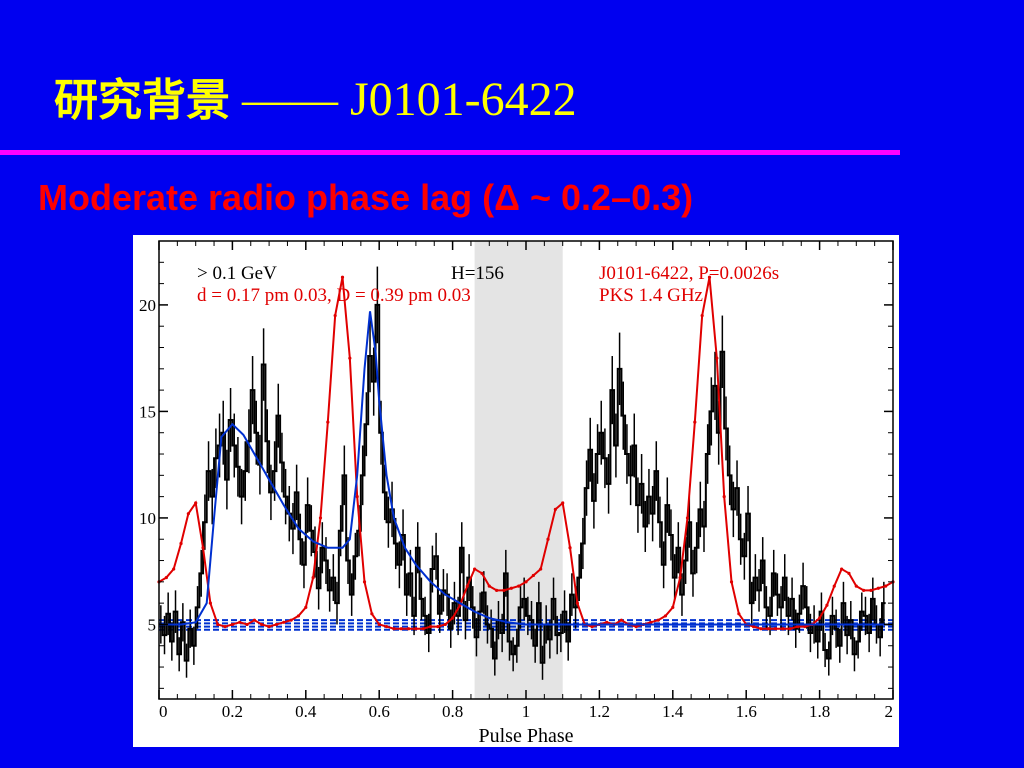 The image size is (1024, 768). Describe the element at coordinates (334, 295) in the screenshot. I see `annotation-fit: d = 0.17 pm 0.03, D = 0.39 pm 0.03` at that location.